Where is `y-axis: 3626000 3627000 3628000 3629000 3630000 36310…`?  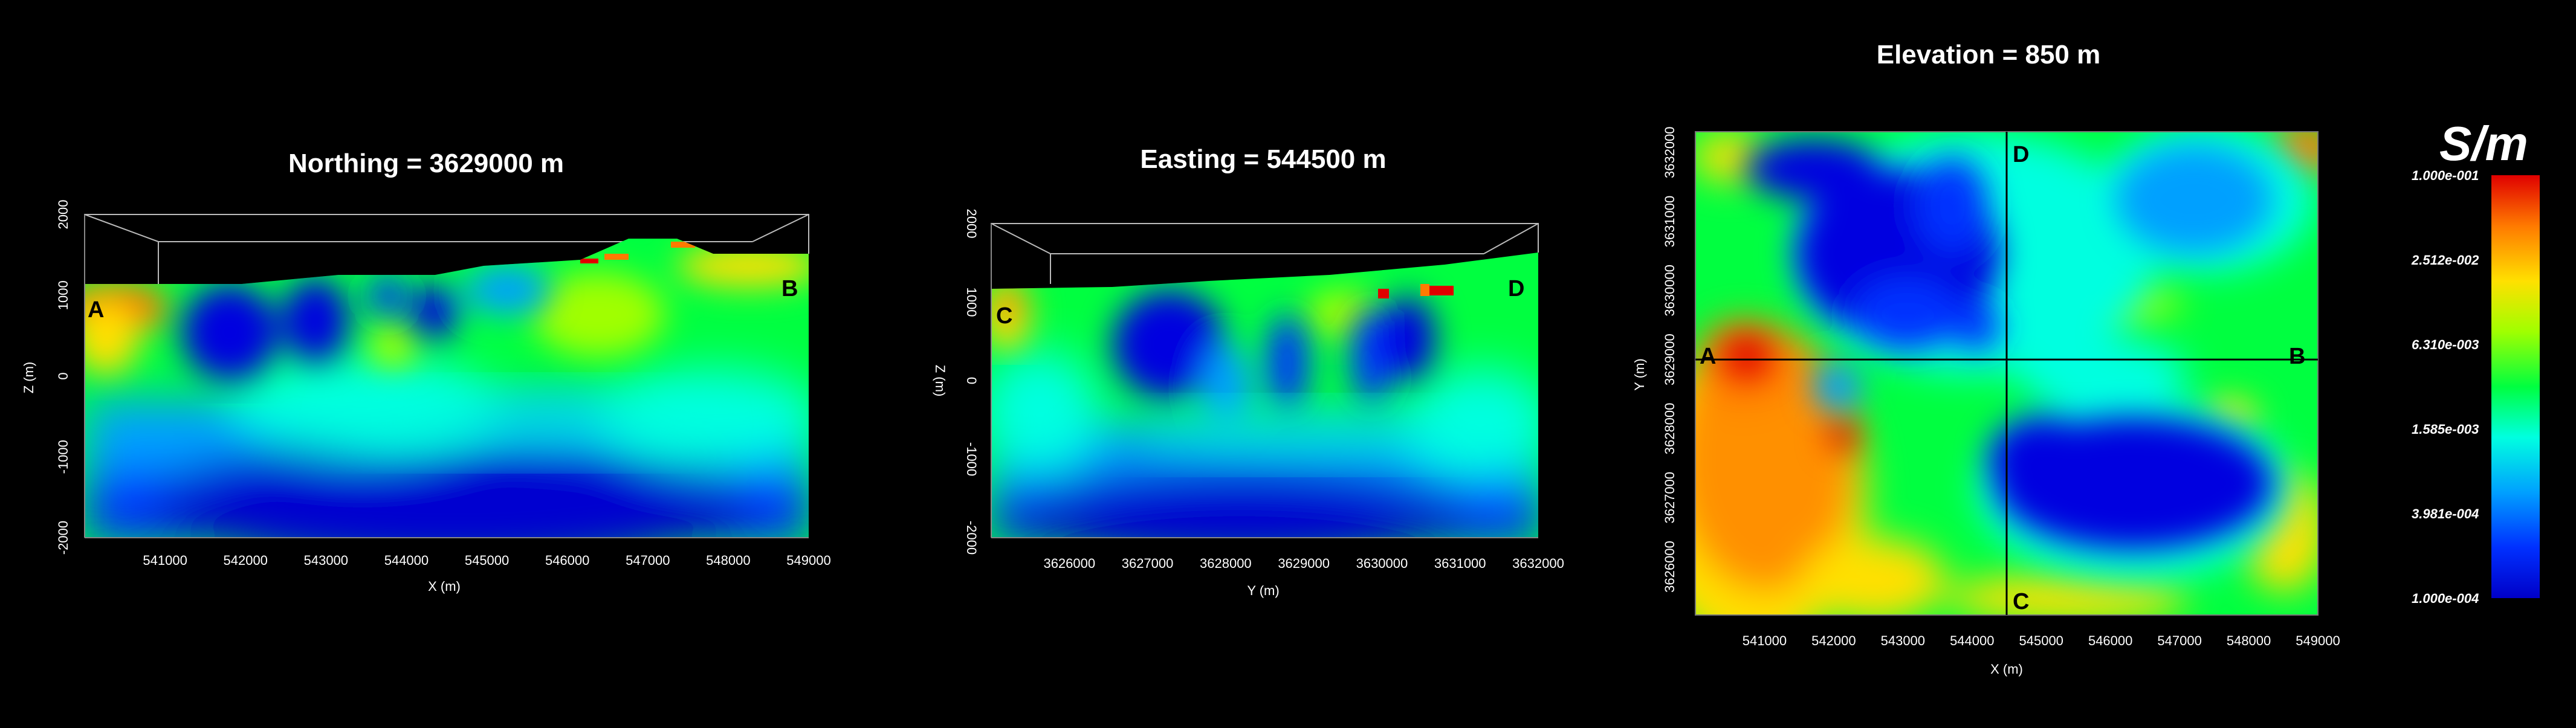 y-axis: 3626000 3627000 3628000 3629000 3630000 36310… is located at coordinates (1654, 359).